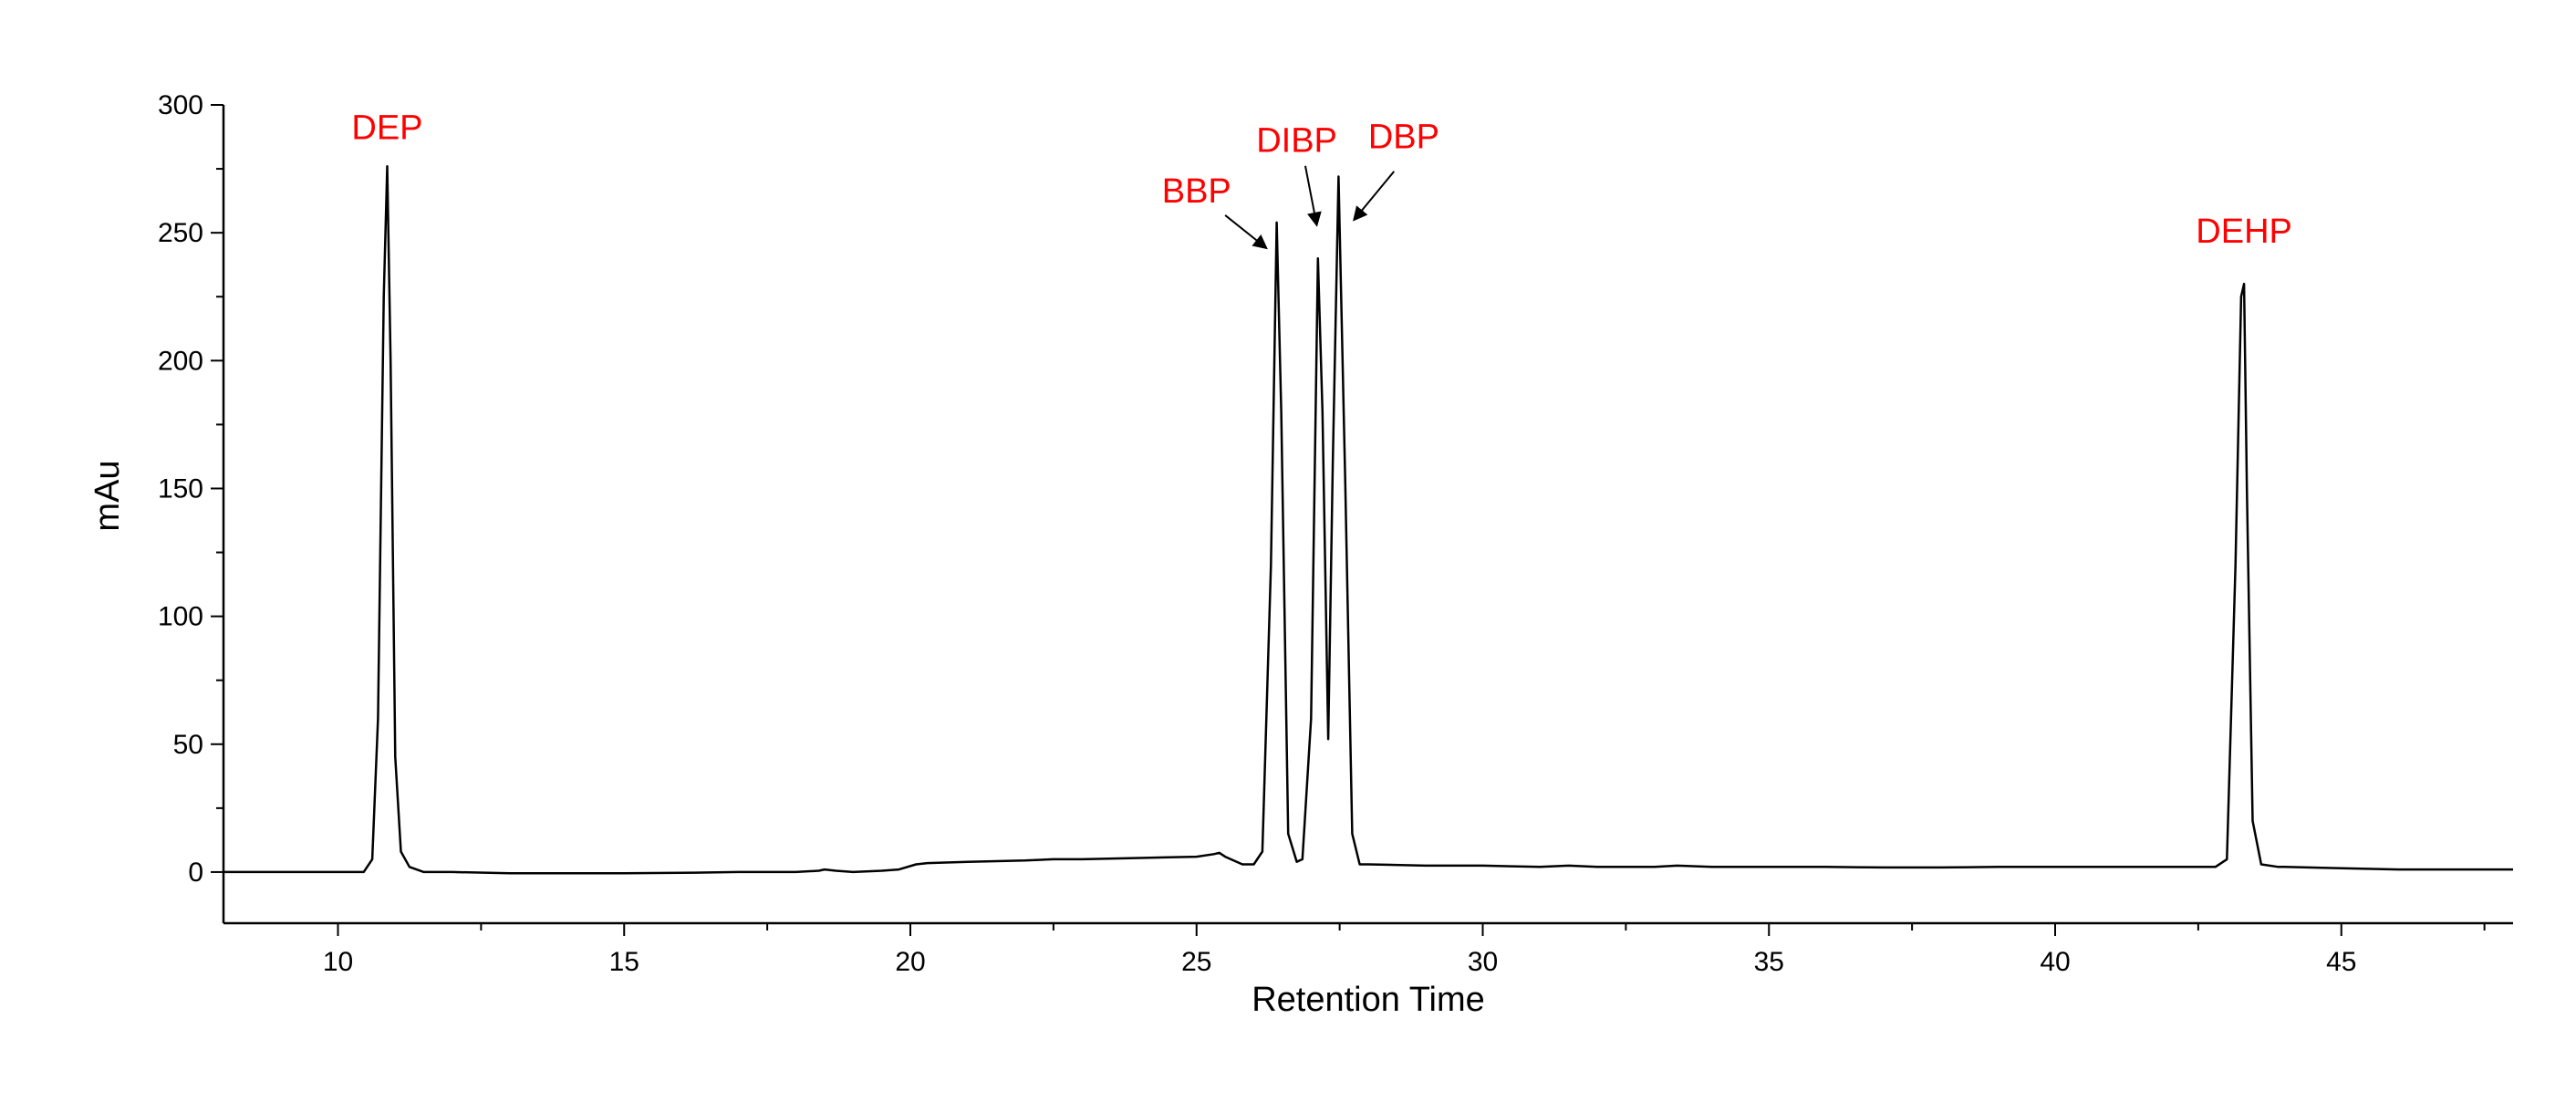 The image size is (2576, 1102). What do you see at coordinates (107, 495) in the screenshot?
I see `y-axis-title: mAu` at bounding box center [107, 495].